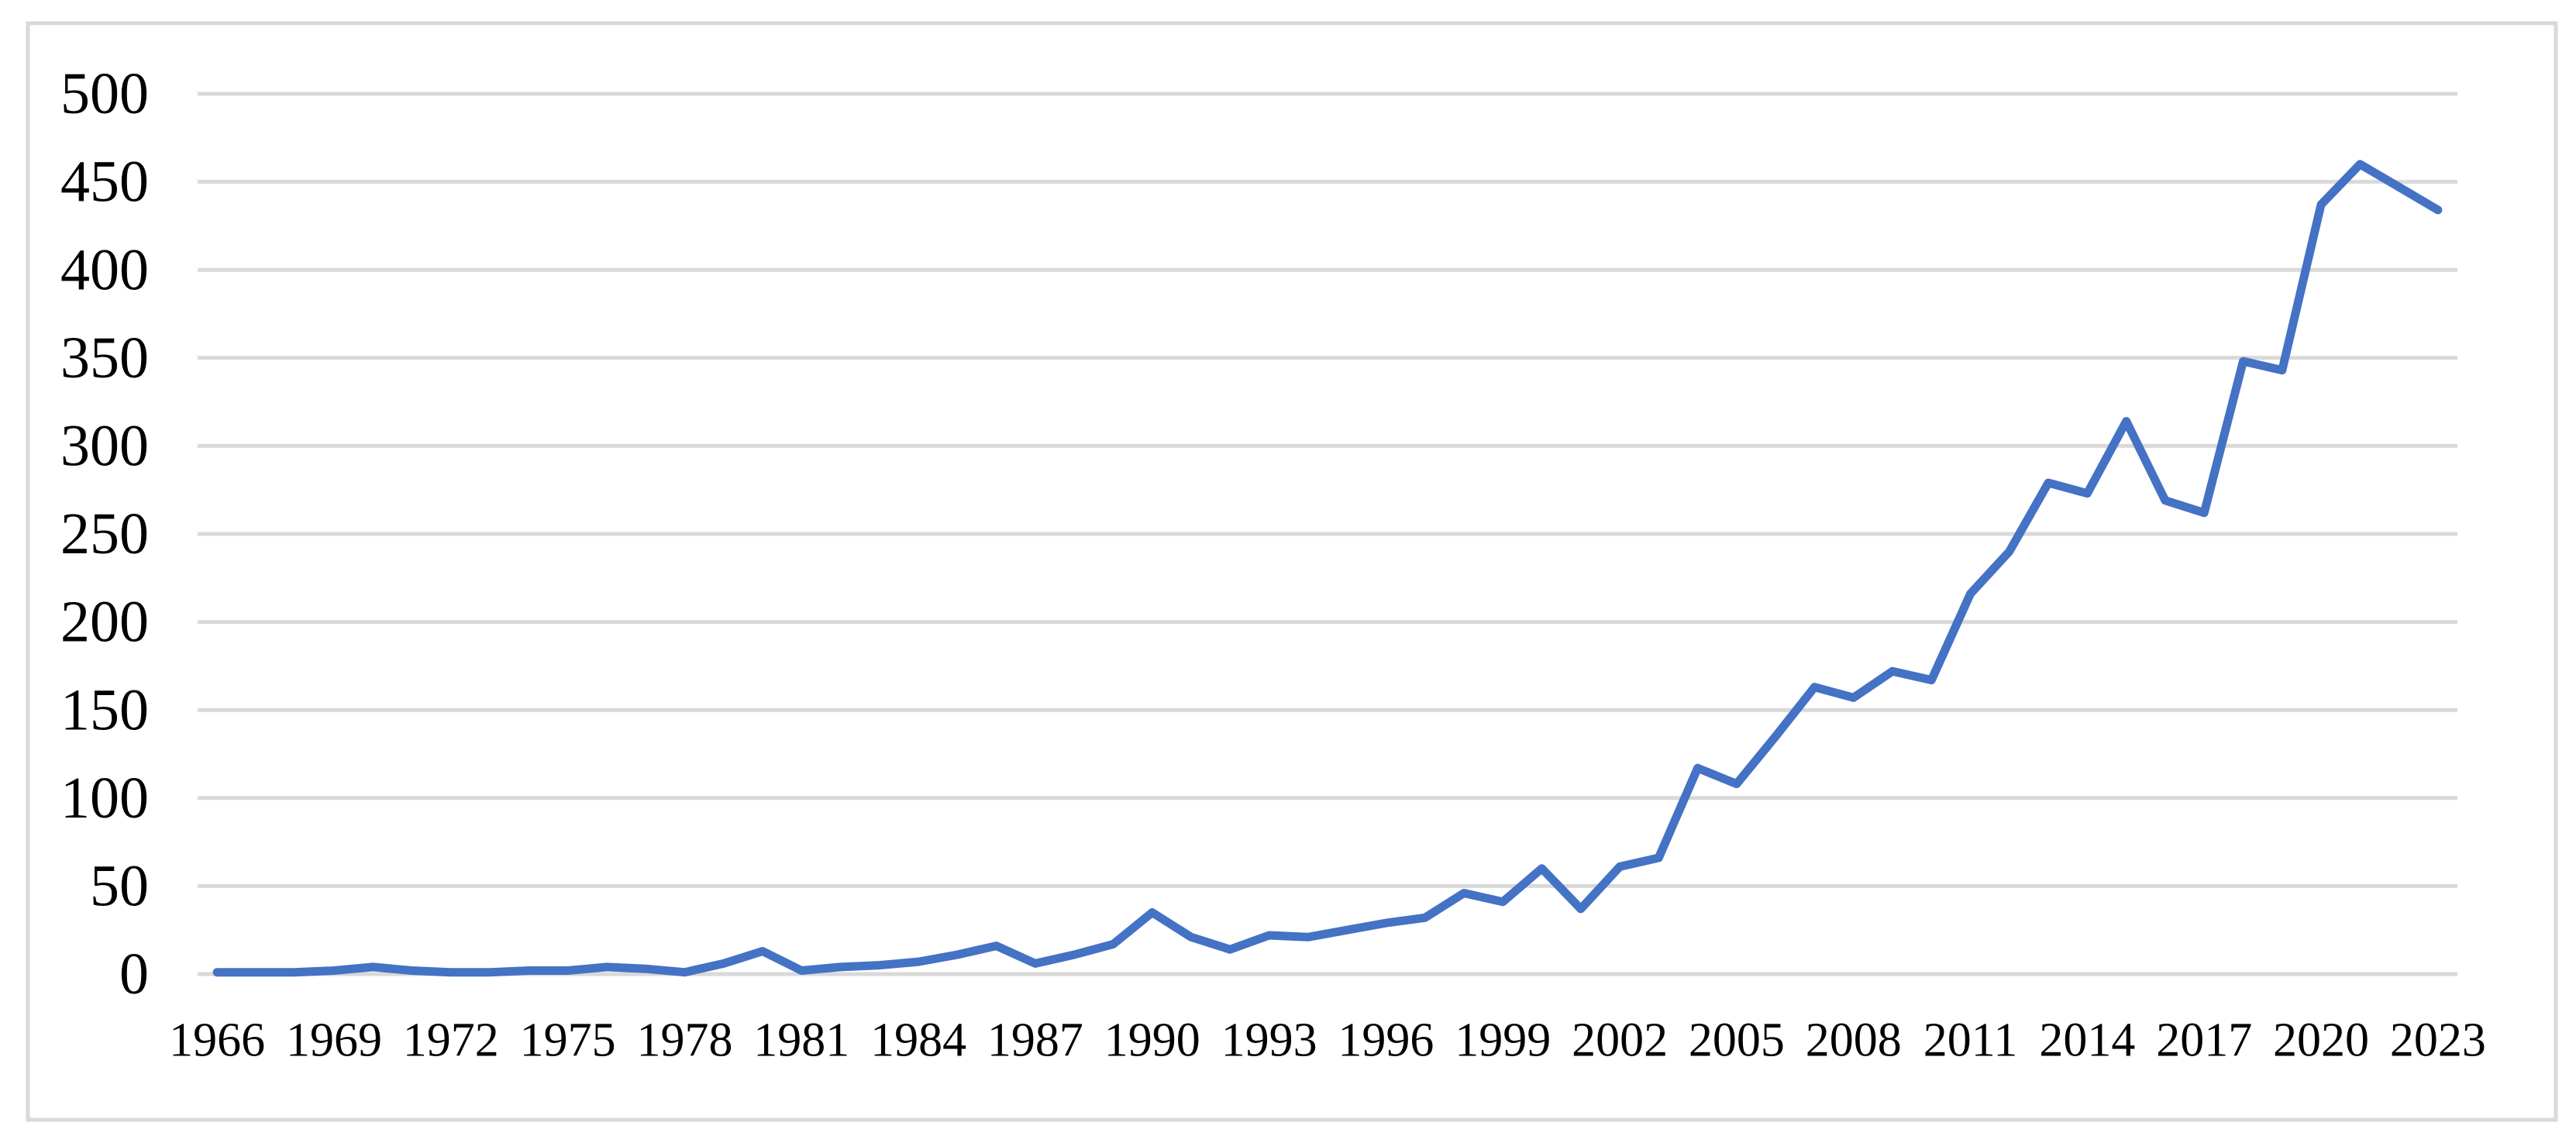 This screenshot has height=1143, width=2576. What do you see at coordinates (104, 798) in the screenshot?
I see `y-tick-label-100: 100` at bounding box center [104, 798].